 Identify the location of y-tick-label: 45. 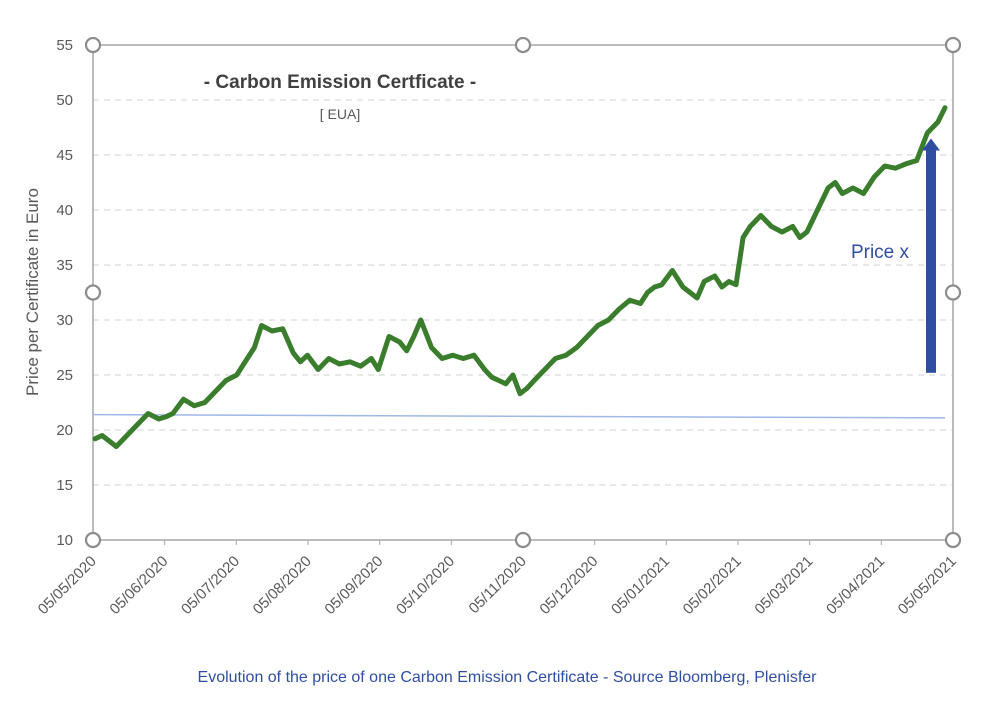
(64, 155).